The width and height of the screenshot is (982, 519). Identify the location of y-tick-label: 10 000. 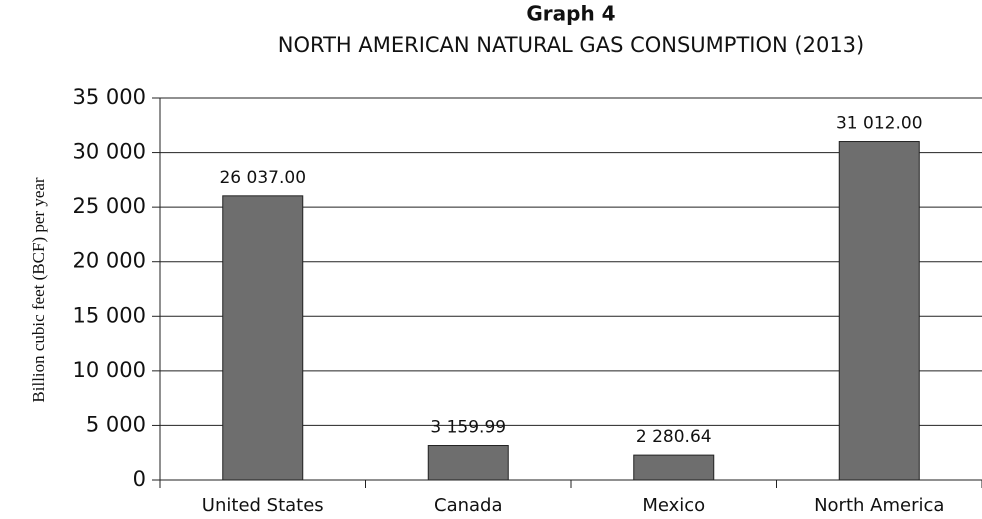
(109, 370).